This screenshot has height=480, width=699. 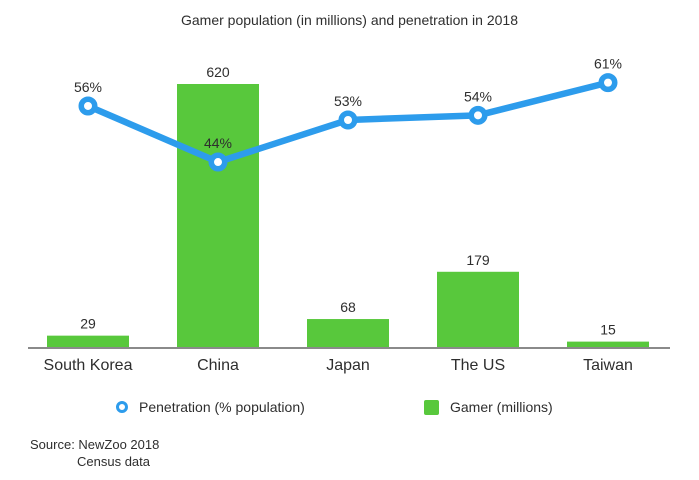 I want to click on penetration-value-label: 54%, so click(x=478, y=96).